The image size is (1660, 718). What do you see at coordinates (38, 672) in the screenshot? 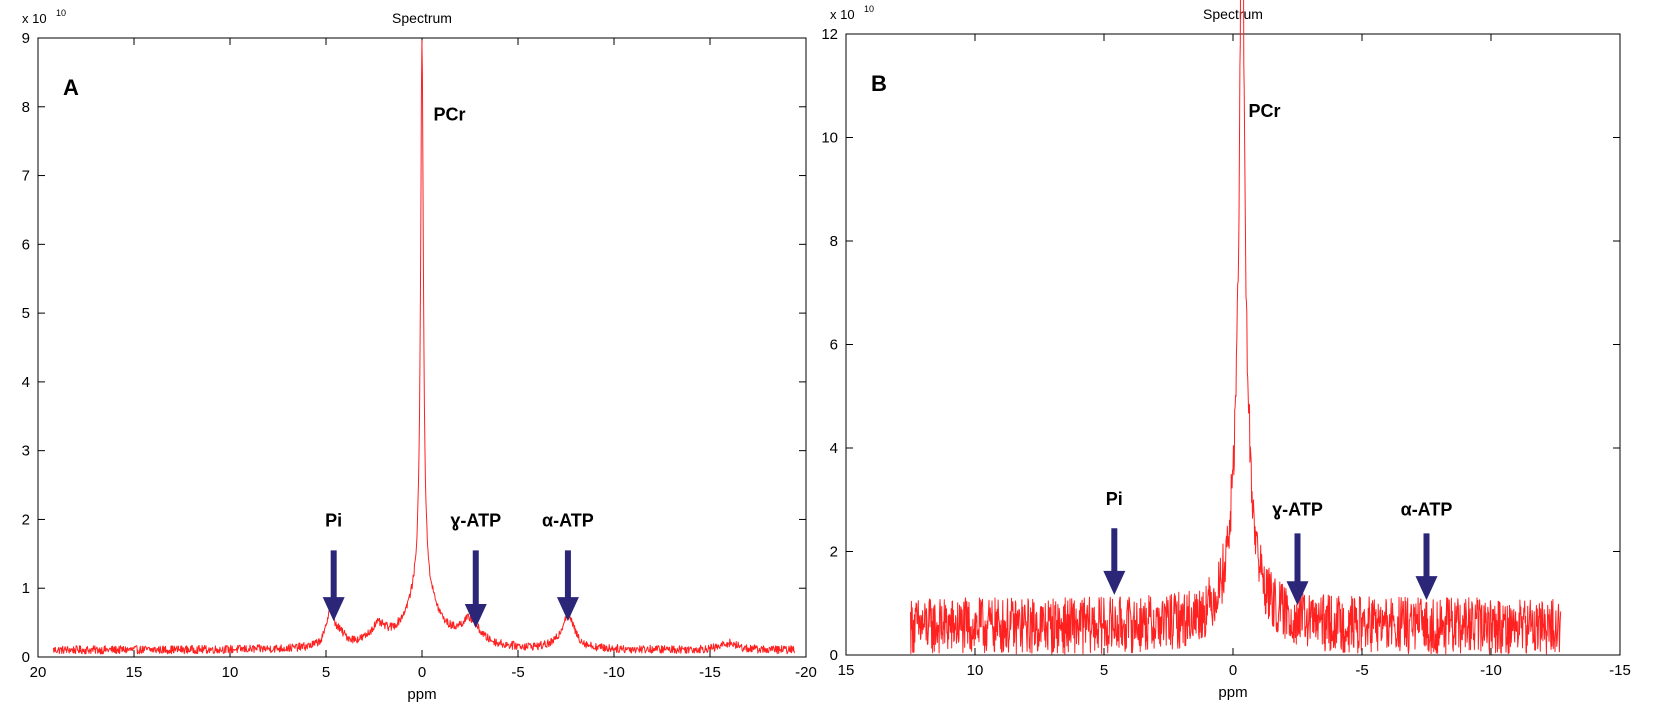
I see `x-tick-label: 20` at bounding box center [38, 672].